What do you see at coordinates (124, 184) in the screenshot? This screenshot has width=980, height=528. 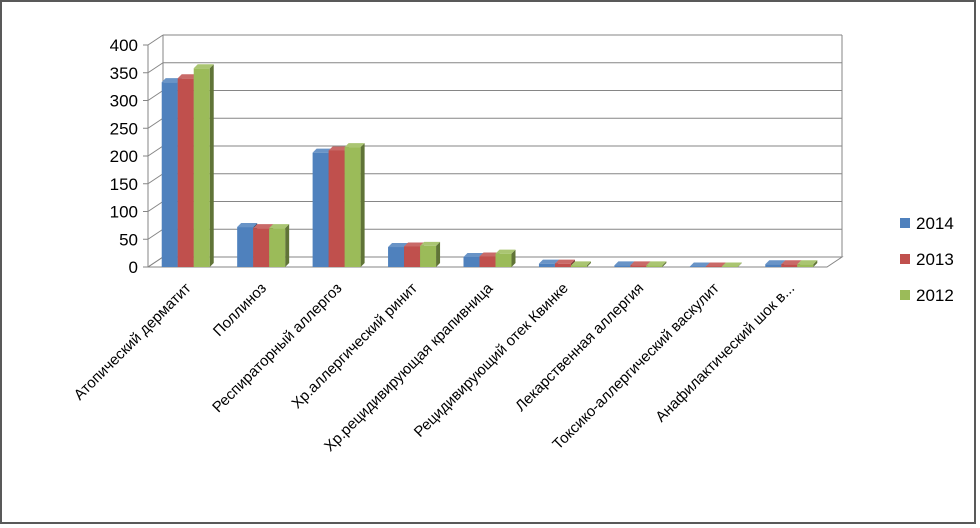 I see `y-tick-label: 150` at bounding box center [124, 184].